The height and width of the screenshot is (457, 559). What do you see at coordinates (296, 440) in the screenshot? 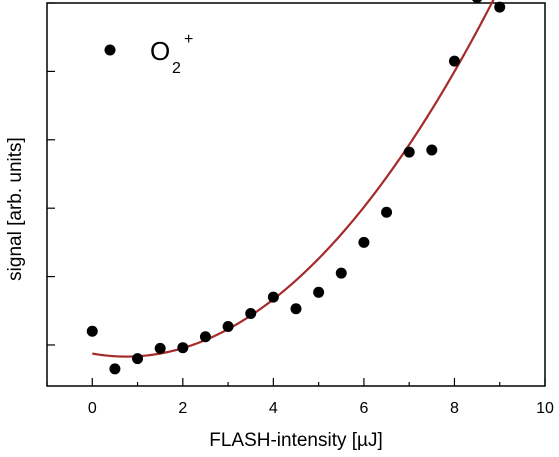
I see `x-axis-label: FLASH-intensity [µJ]` at bounding box center [296, 440].